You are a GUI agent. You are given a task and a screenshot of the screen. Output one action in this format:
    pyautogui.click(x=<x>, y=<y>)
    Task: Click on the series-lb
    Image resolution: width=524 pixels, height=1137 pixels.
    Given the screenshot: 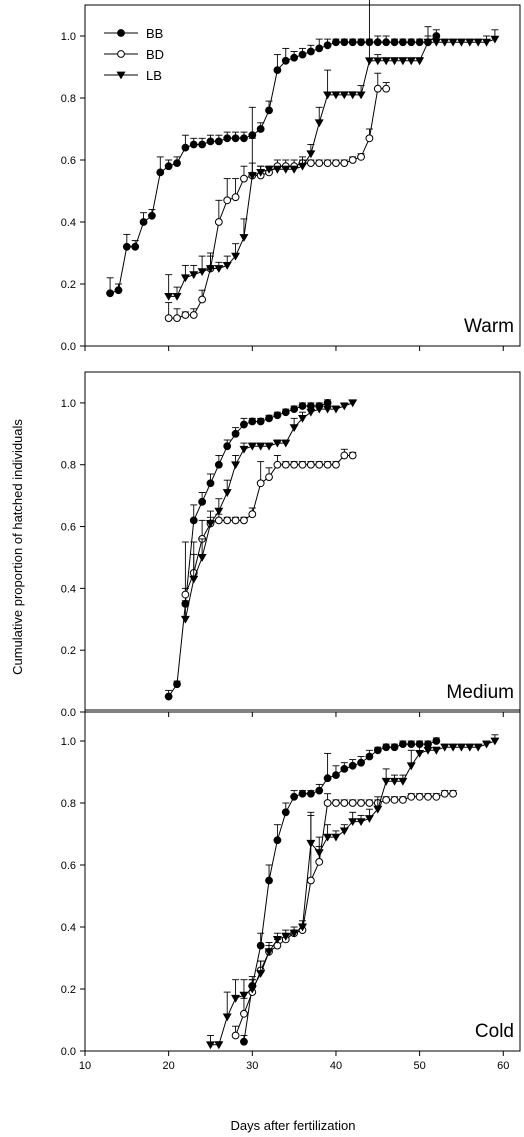 What is the action you would take?
    pyautogui.click(x=269, y=511)
    